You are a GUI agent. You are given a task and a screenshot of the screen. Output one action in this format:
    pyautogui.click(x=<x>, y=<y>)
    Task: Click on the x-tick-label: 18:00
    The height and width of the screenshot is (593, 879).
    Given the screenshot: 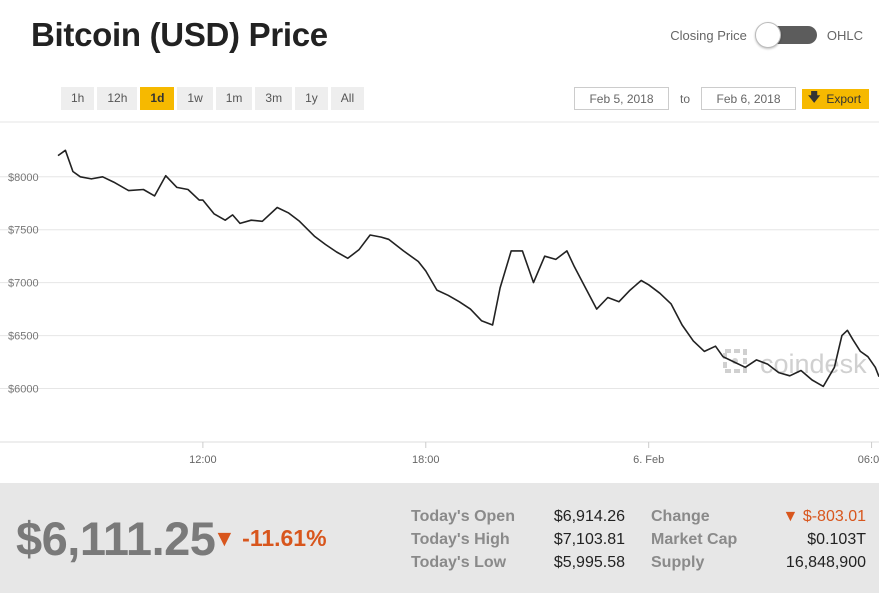 What is the action you would take?
    pyautogui.click(x=426, y=460)
    